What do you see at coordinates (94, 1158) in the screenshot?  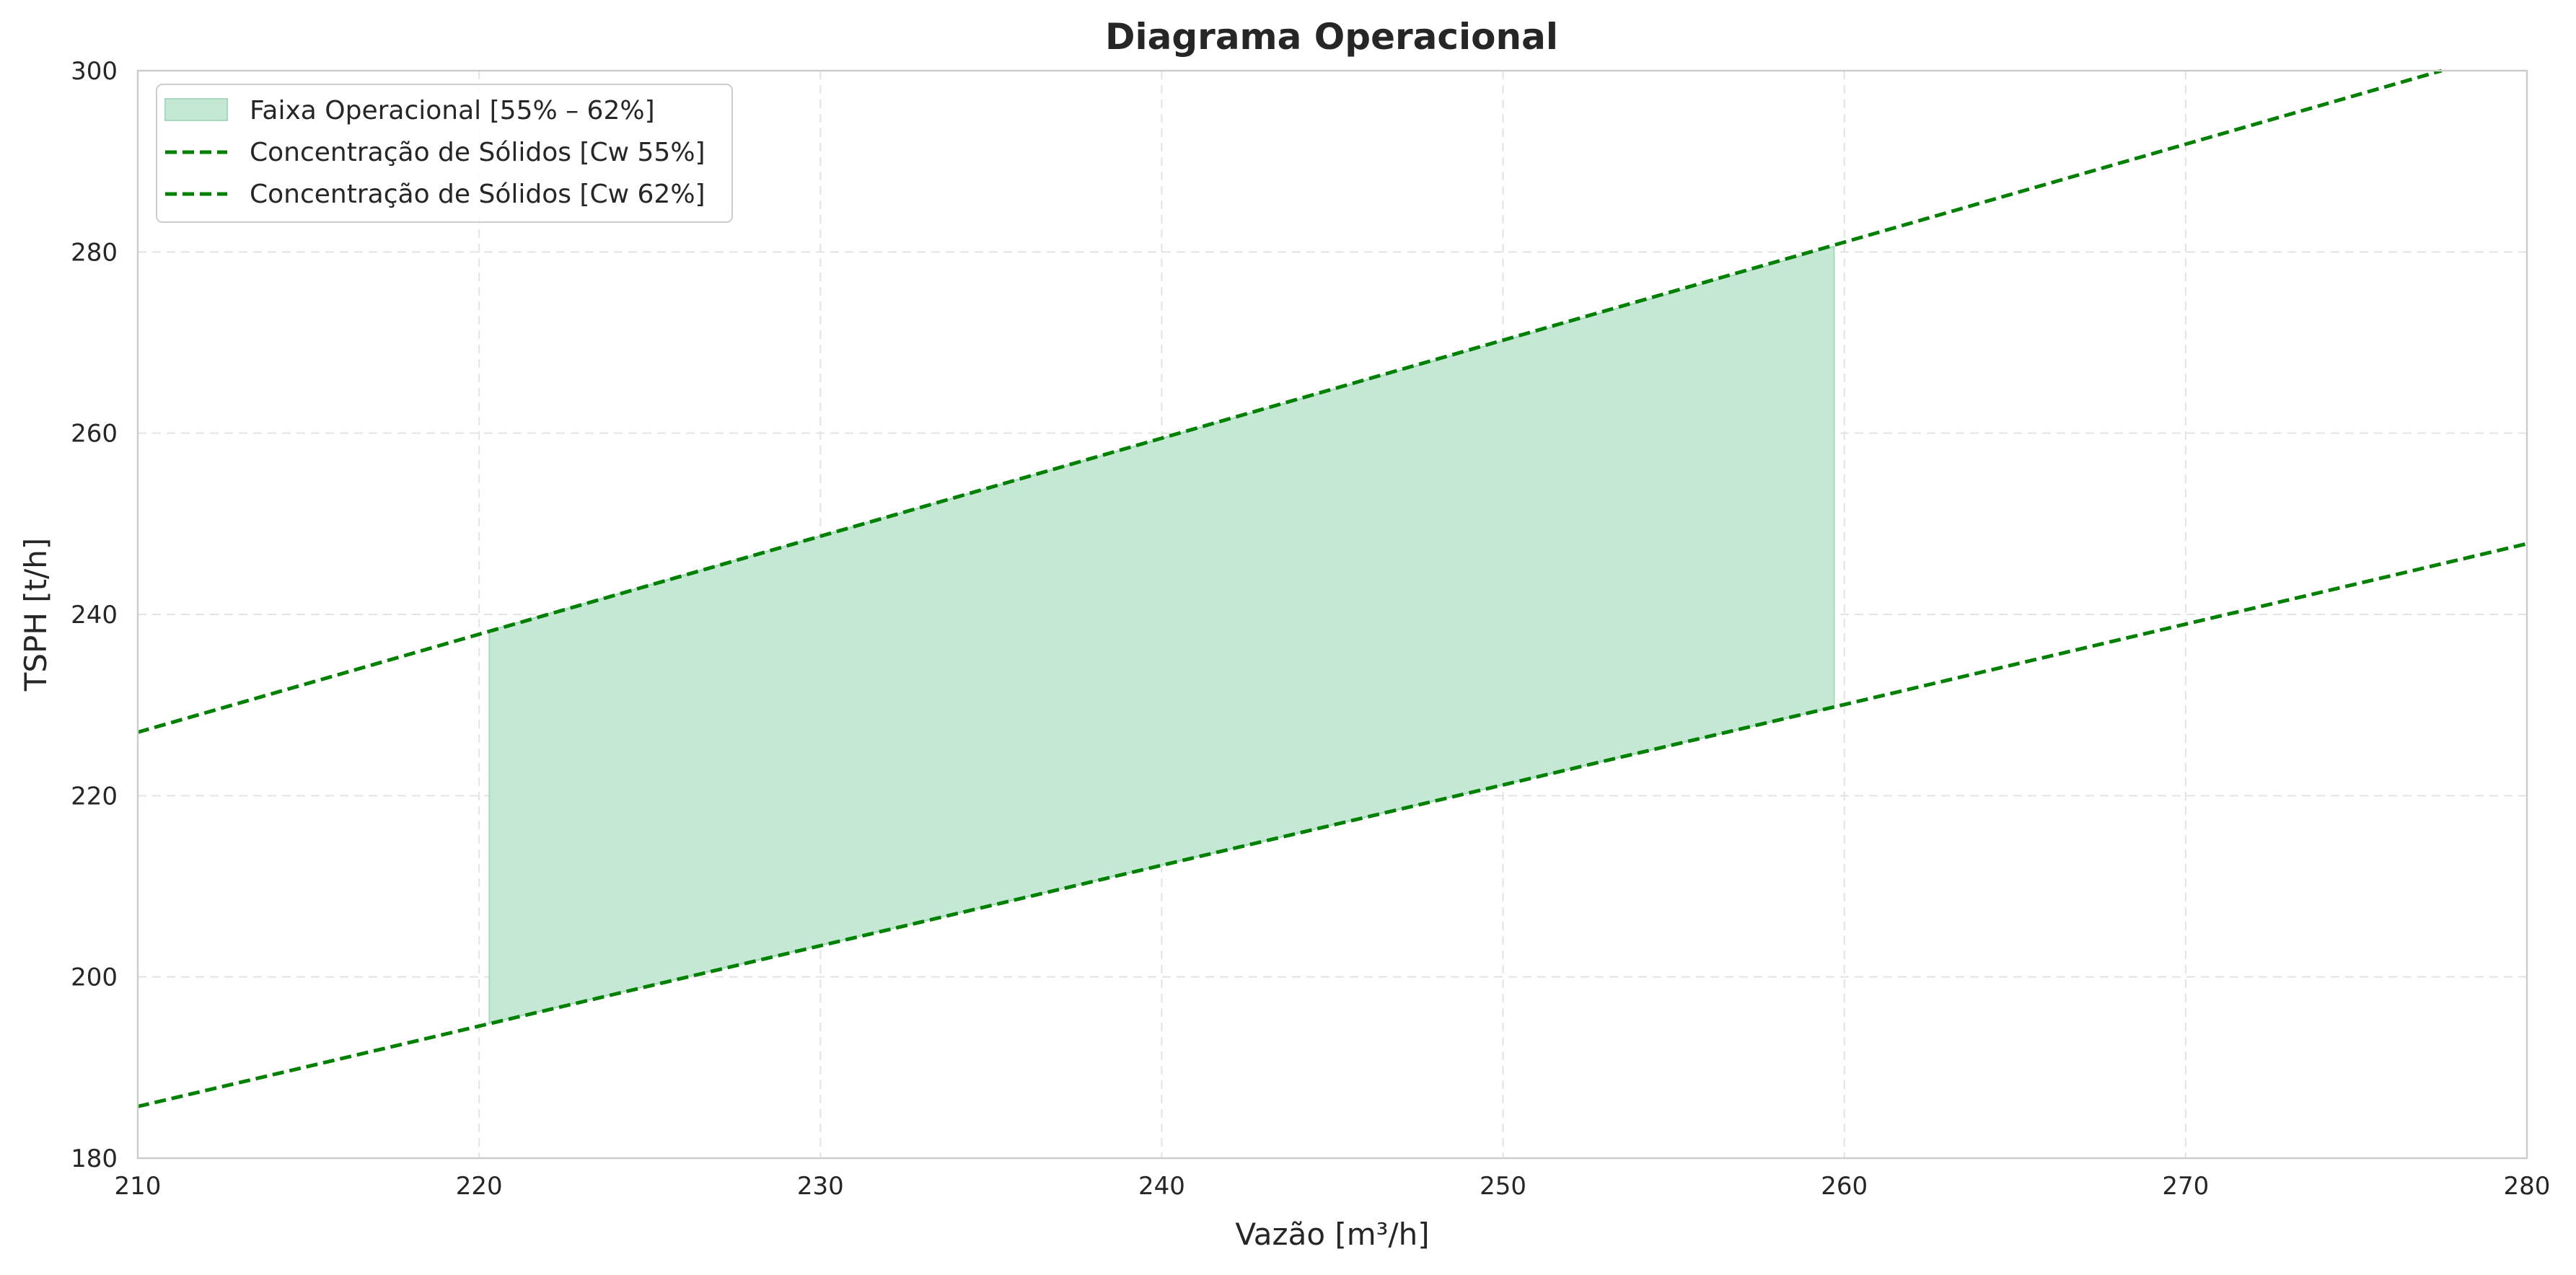 I see `y-tick-label-0: 180` at bounding box center [94, 1158].